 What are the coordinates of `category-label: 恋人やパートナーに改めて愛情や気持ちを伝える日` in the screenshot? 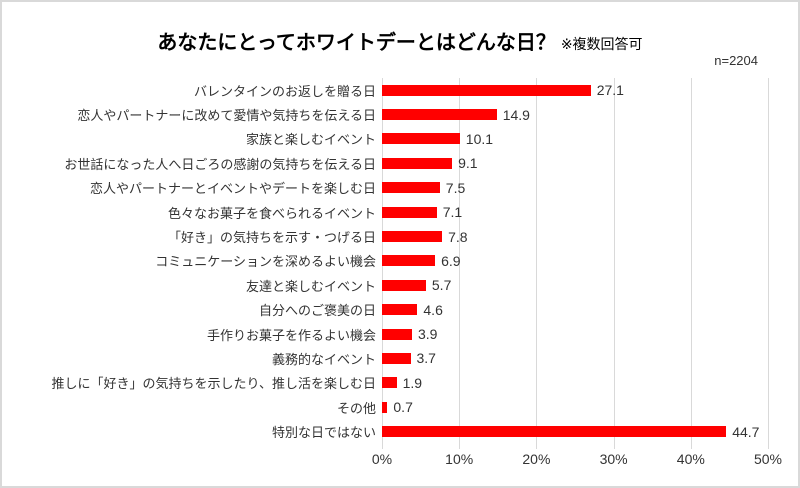 It's located at (226, 116).